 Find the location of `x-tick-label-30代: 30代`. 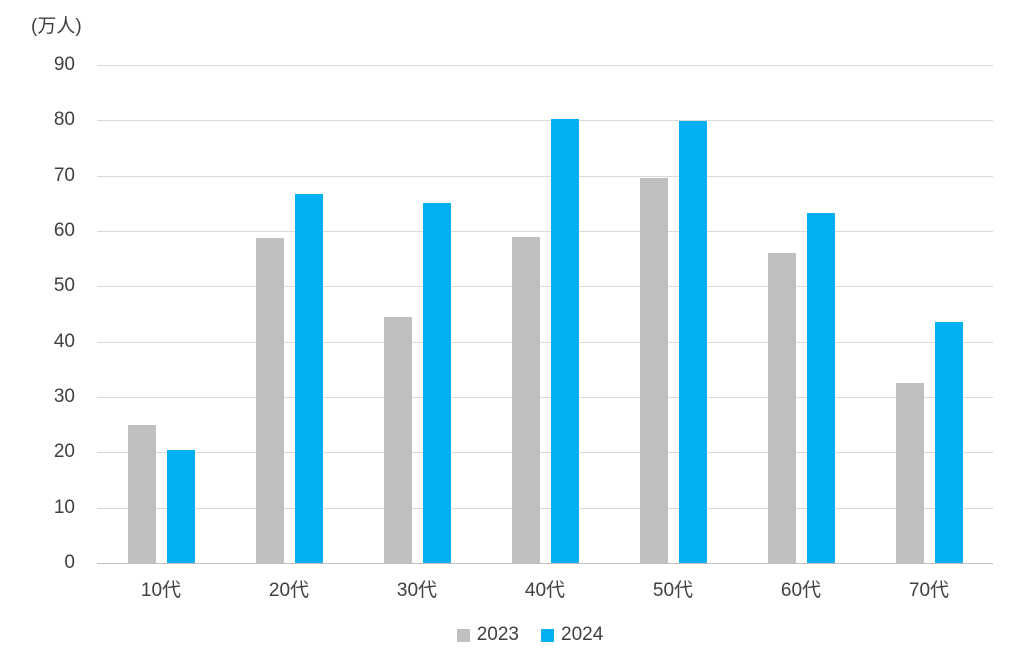

x-tick-label-30代: 30代 is located at coordinates (417, 590).